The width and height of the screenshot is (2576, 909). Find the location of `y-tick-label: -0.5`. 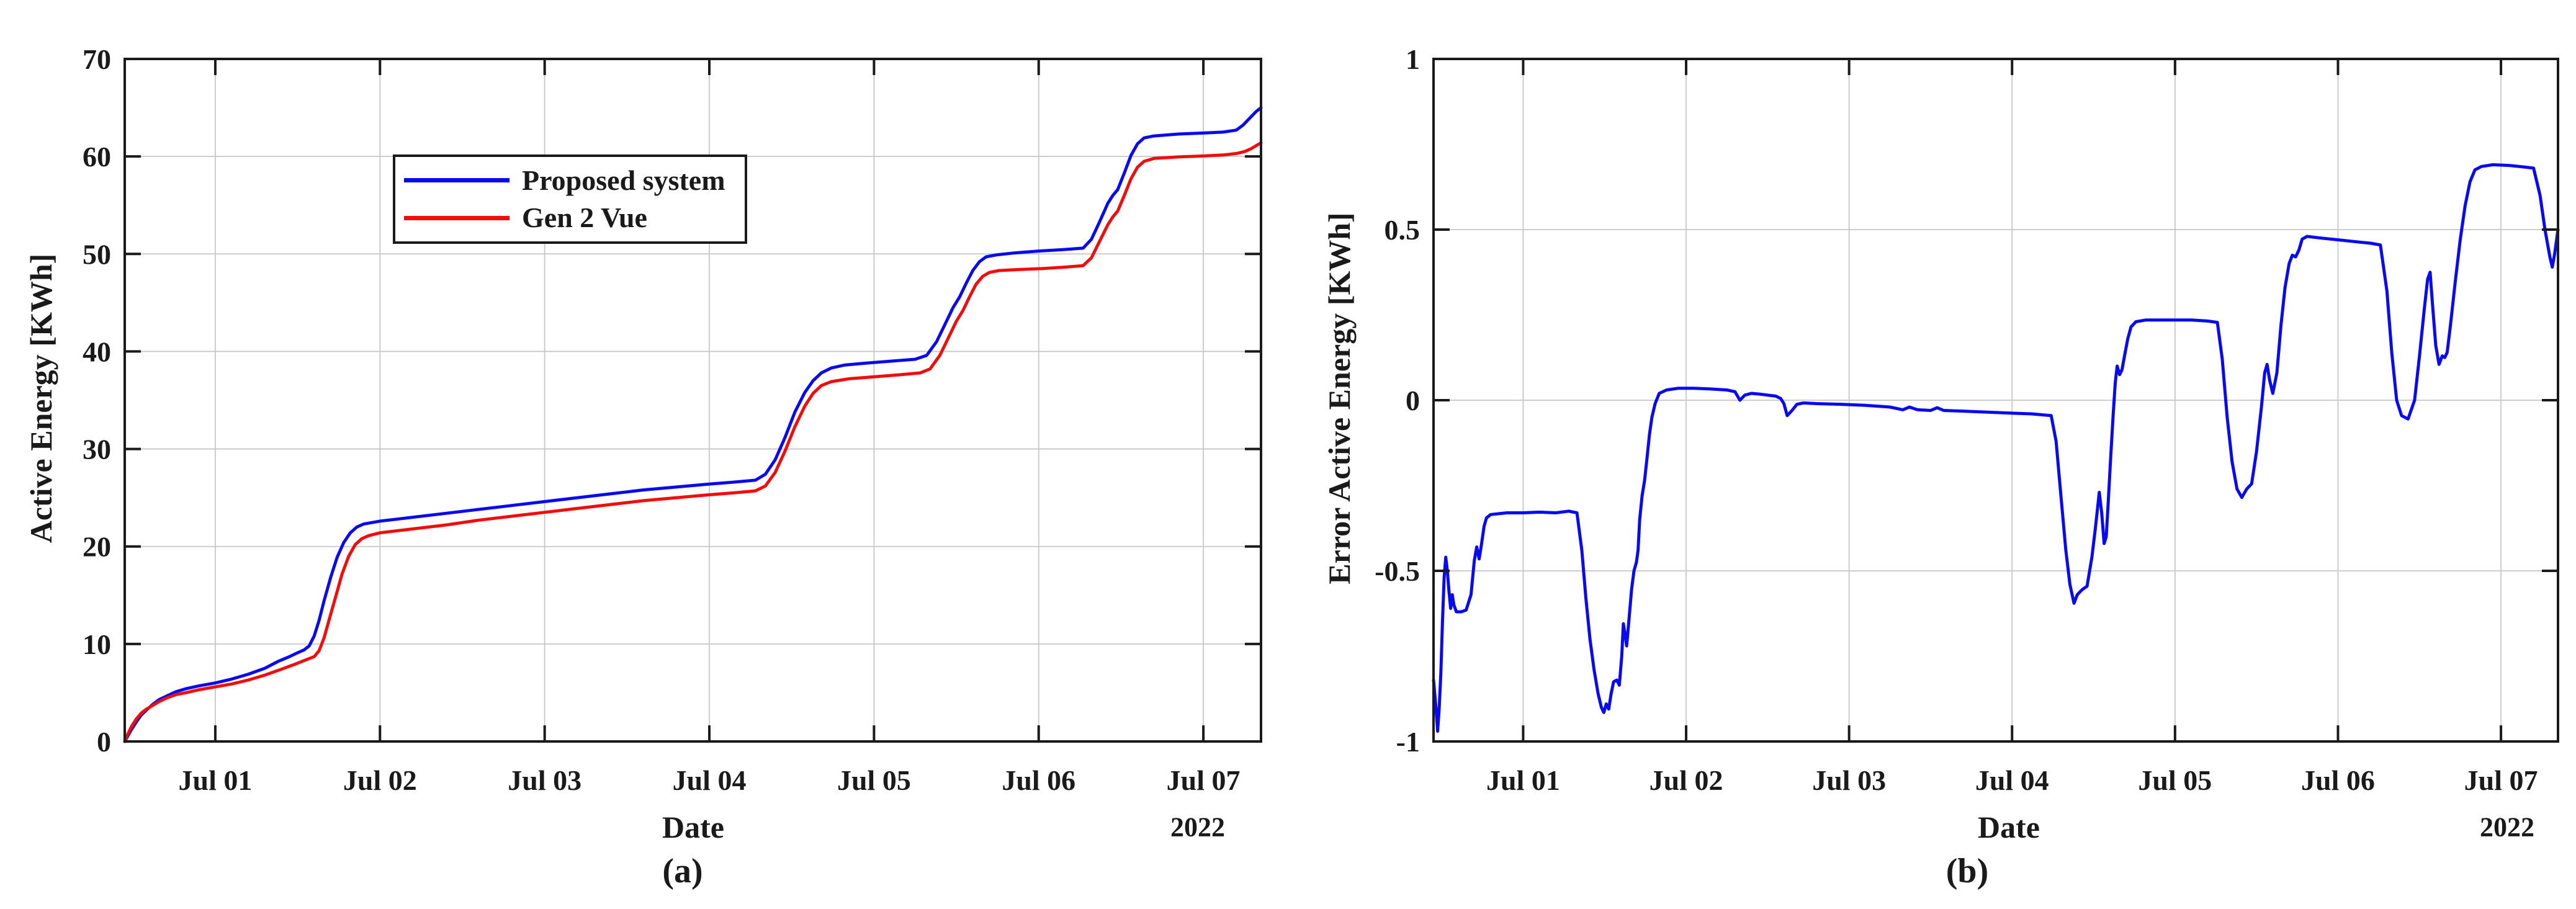

y-tick-label: -0.5 is located at coordinates (1397, 571).